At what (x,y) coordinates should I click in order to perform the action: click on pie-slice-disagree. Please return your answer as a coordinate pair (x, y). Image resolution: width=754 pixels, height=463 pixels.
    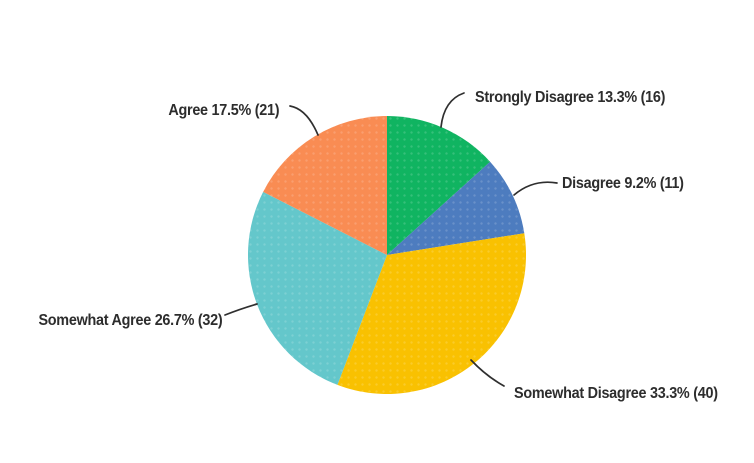
    Looking at the image, I should click on (456, 208).